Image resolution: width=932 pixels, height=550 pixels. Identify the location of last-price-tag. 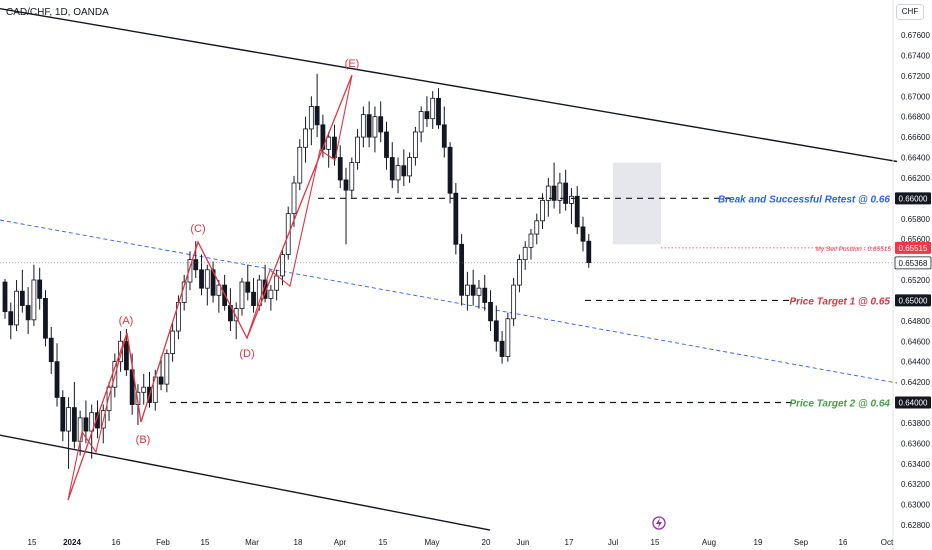
(913, 263).